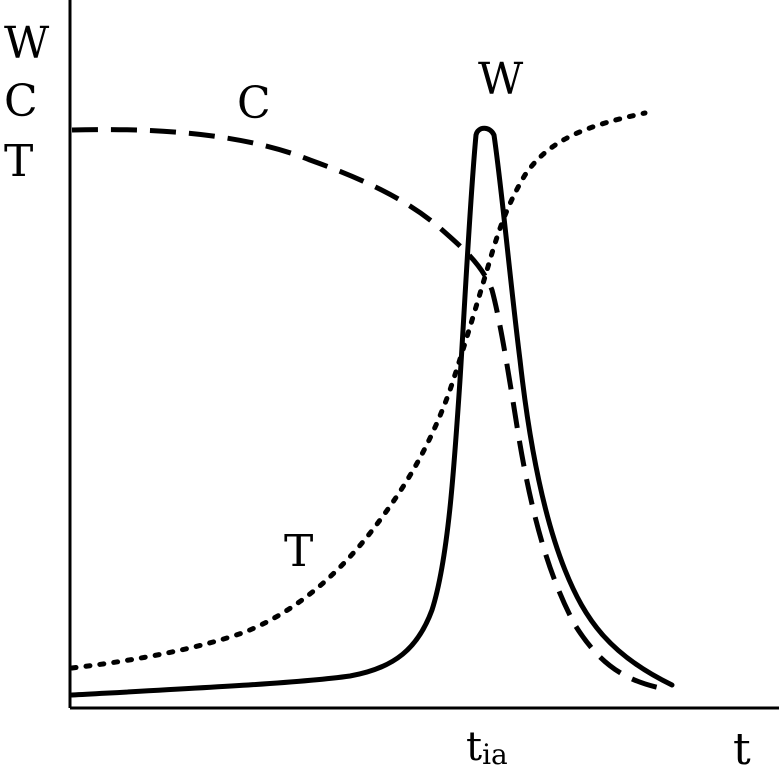  I want to click on y-label-w: W, so click(27, 43).